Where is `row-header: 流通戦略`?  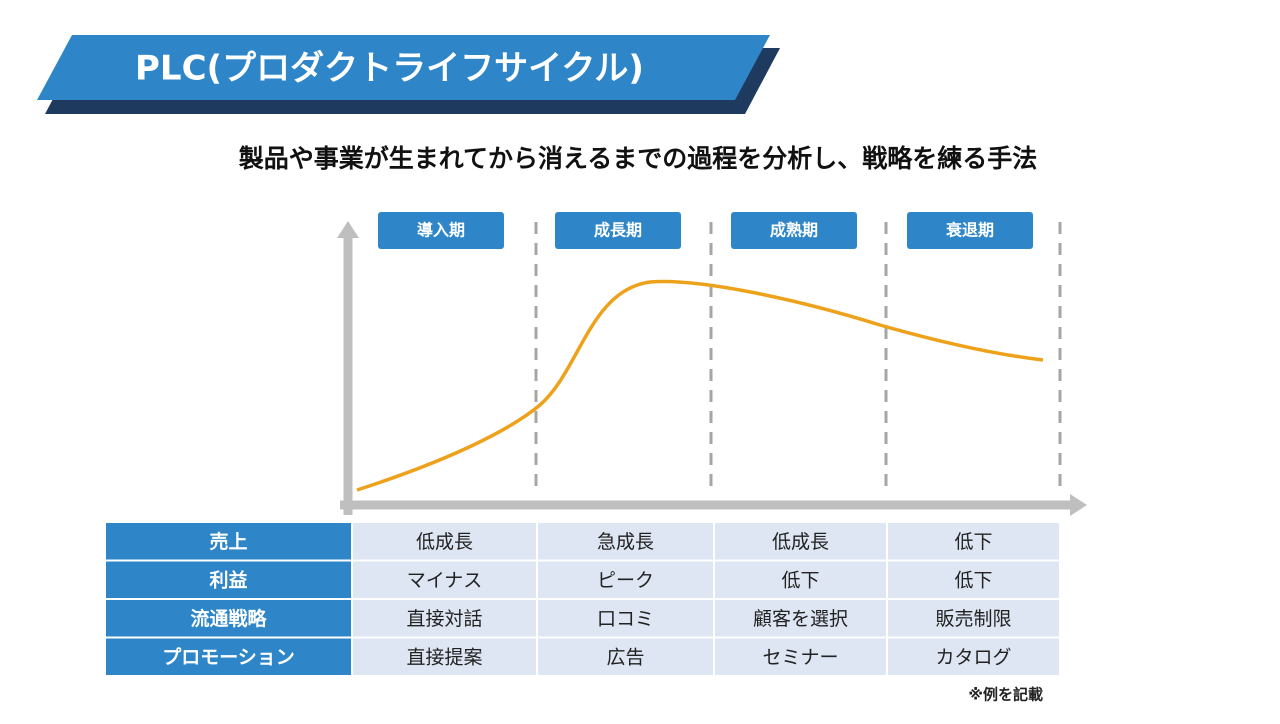 row-header: 流通戦略 is located at coordinates (228, 618).